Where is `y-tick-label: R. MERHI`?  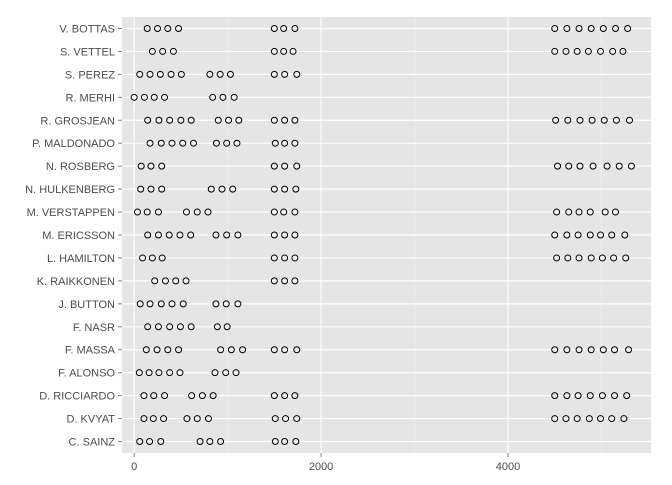
y-tick-label: R. MERHI is located at coordinates (91, 98).